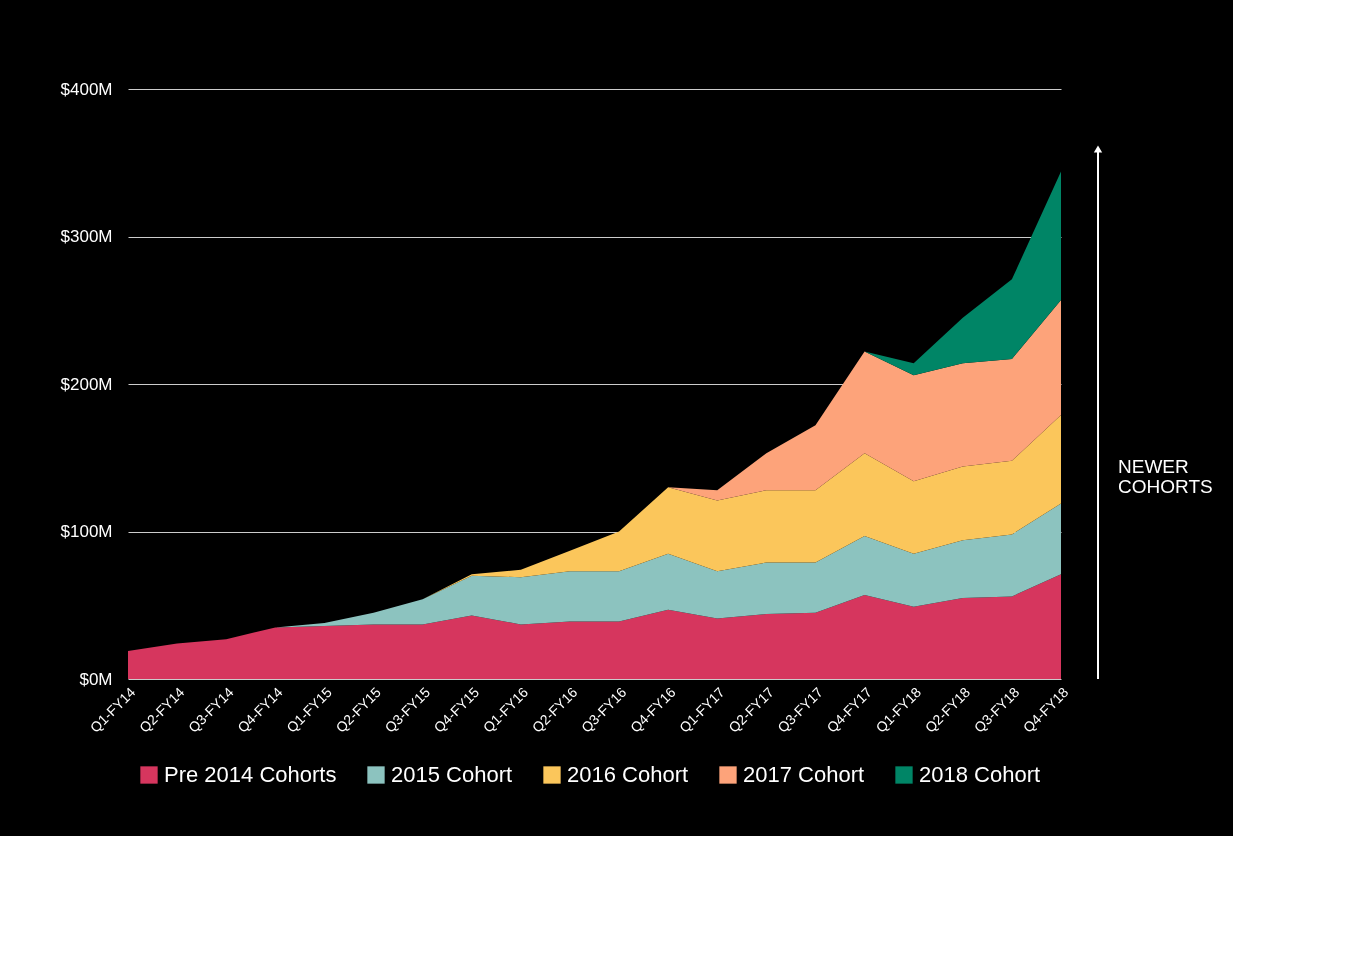  I want to click on legend-label: 2015 Cohort, so click(452, 774).